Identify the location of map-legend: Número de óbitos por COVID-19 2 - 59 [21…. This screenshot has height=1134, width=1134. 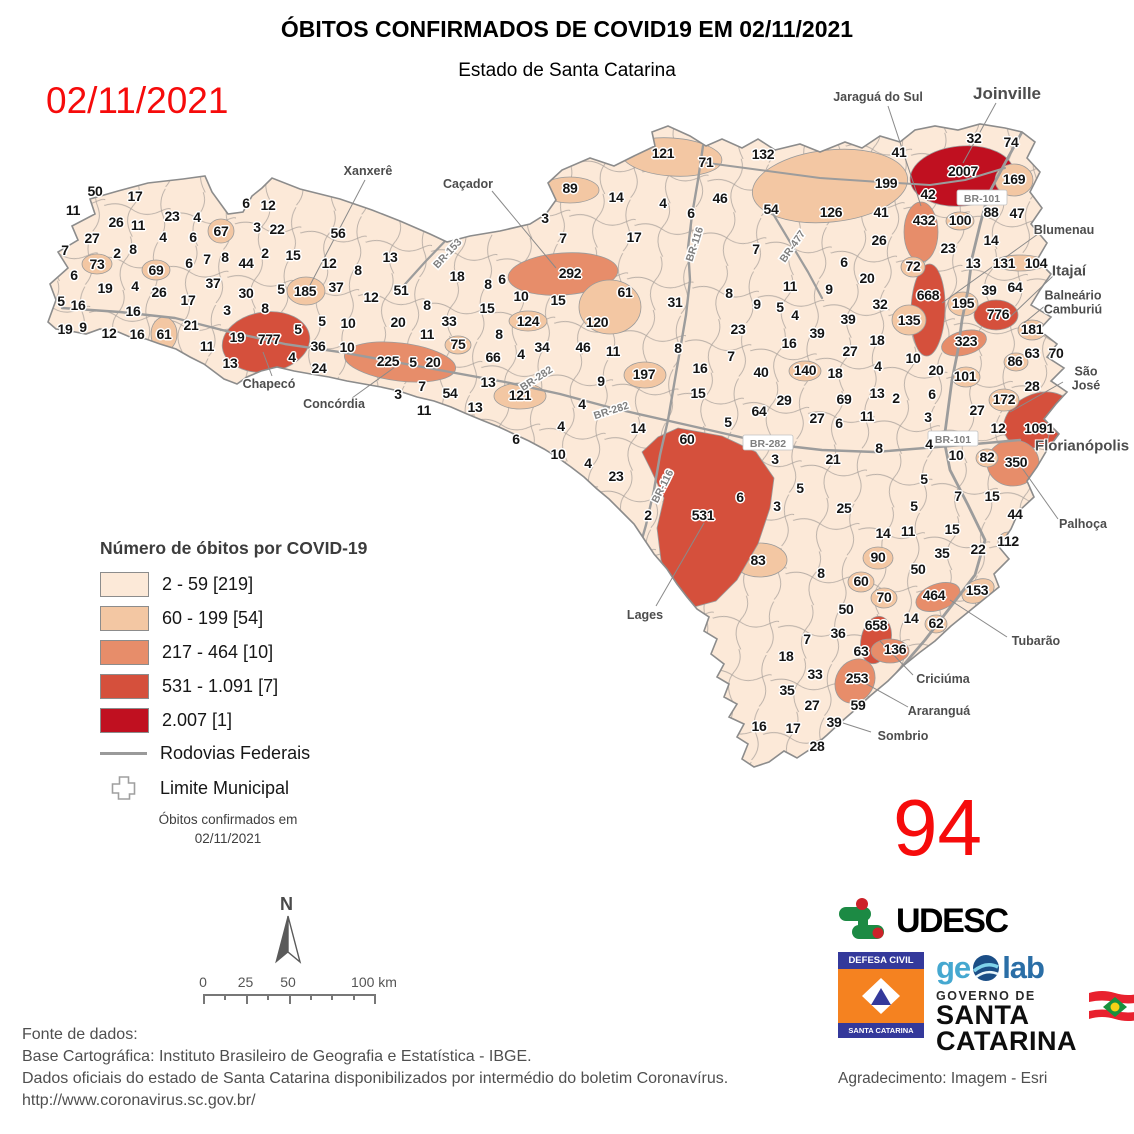
(233, 693).